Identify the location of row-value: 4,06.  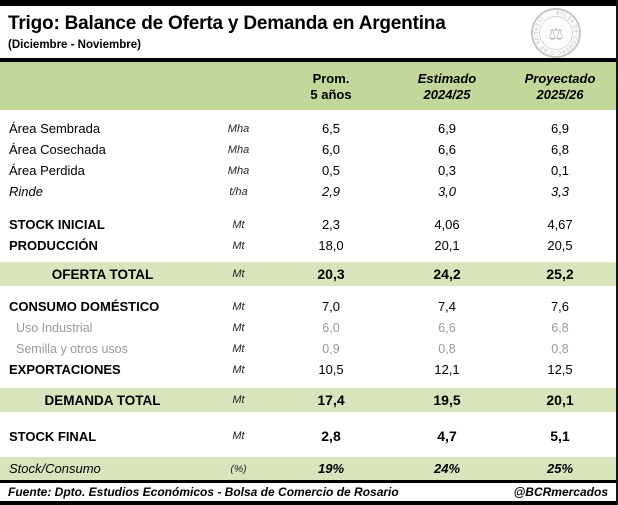
(447, 224).